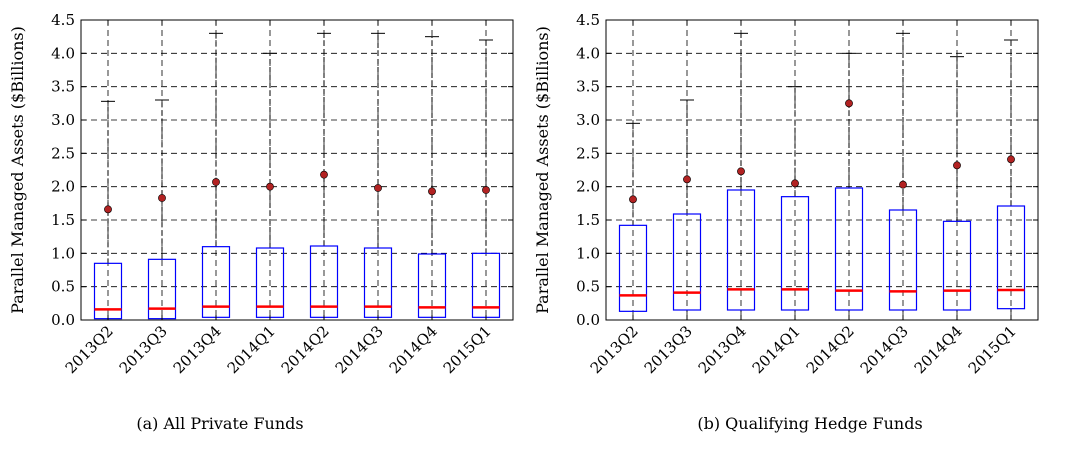  Describe the element at coordinates (687, 210) in the screenshot. I see `box-2013Q3` at that location.